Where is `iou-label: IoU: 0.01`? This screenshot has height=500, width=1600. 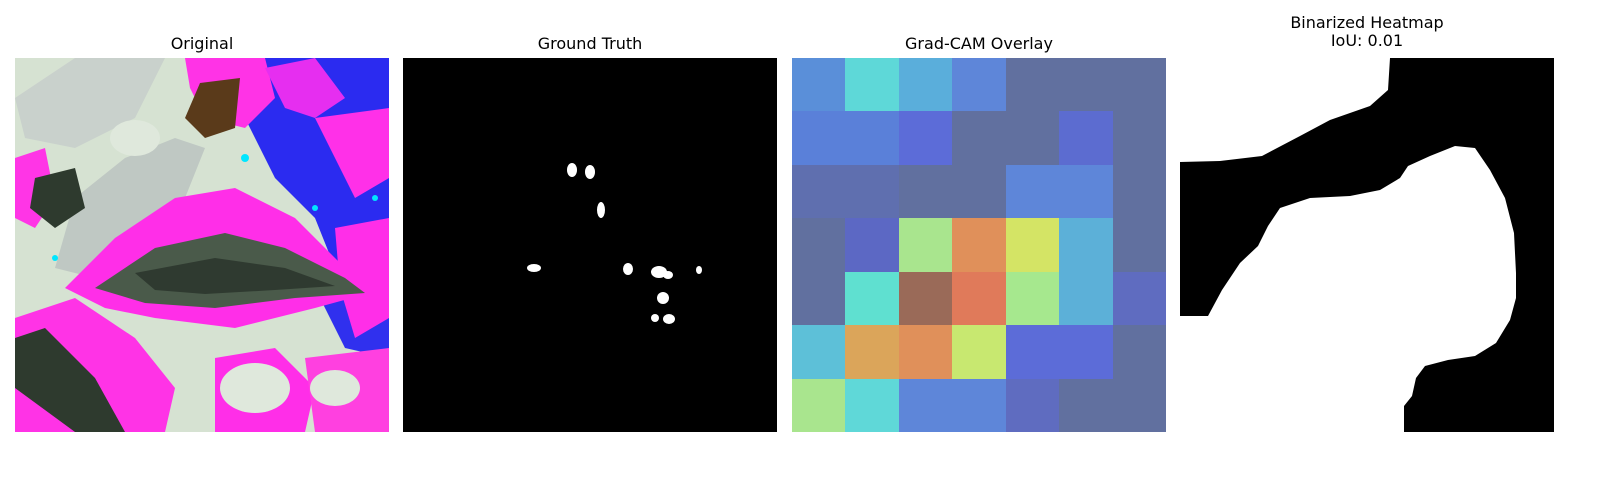 iou-label: IoU: 0.01 is located at coordinates (1367, 40).